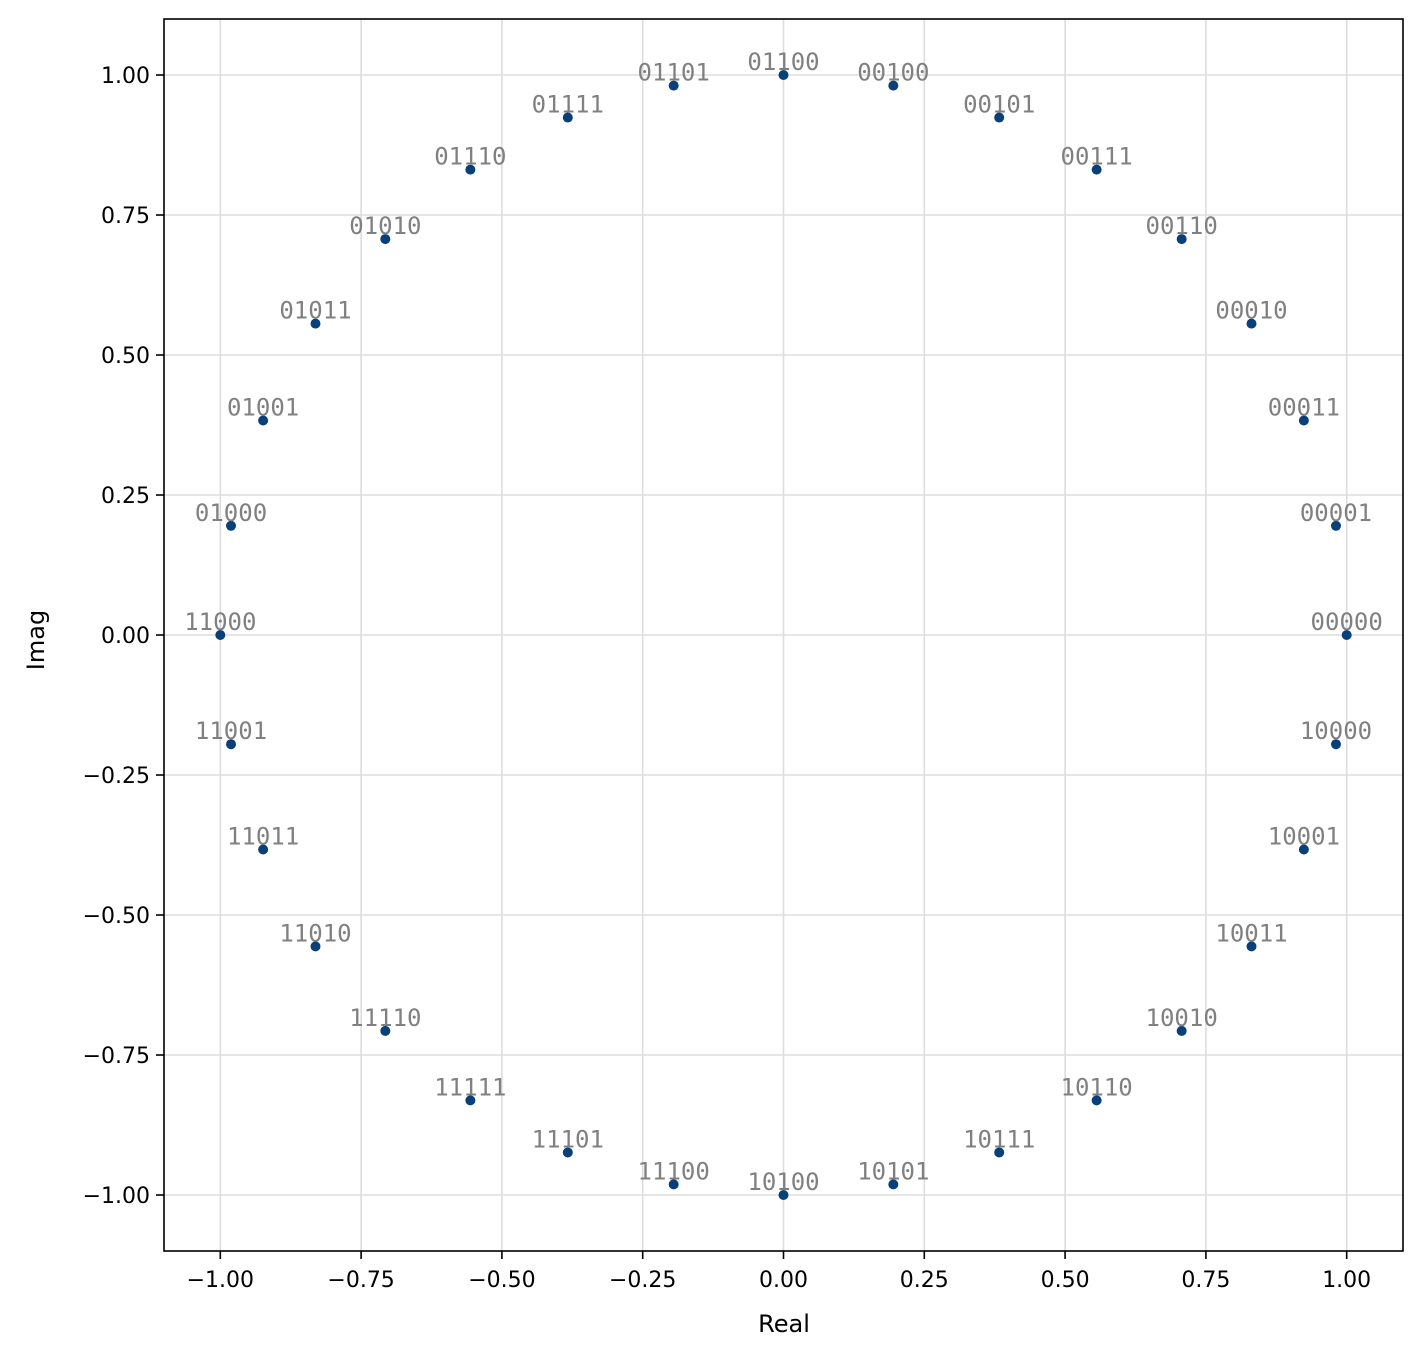 This screenshot has height=1358, width=1423. What do you see at coordinates (893, 73) in the screenshot?
I see `point-label: 00100` at bounding box center [893, 73].